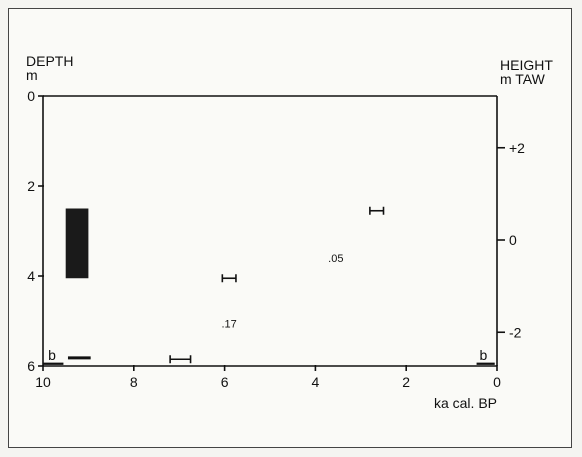 This screenshot has width=582, height=457. Describe the element at coordinates (134, 382) in the screenshot. I see `x-tick-label: 8` at that location.